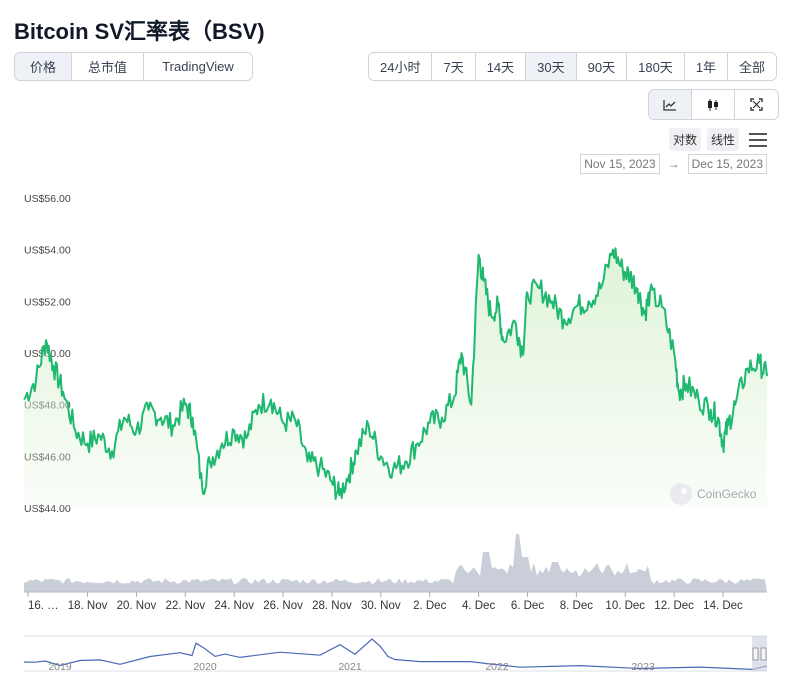  What do you see at coordinates (497, 667) in the screenshot?
I see `navigator-year-label: 2022` at bounding box center [497, 667].